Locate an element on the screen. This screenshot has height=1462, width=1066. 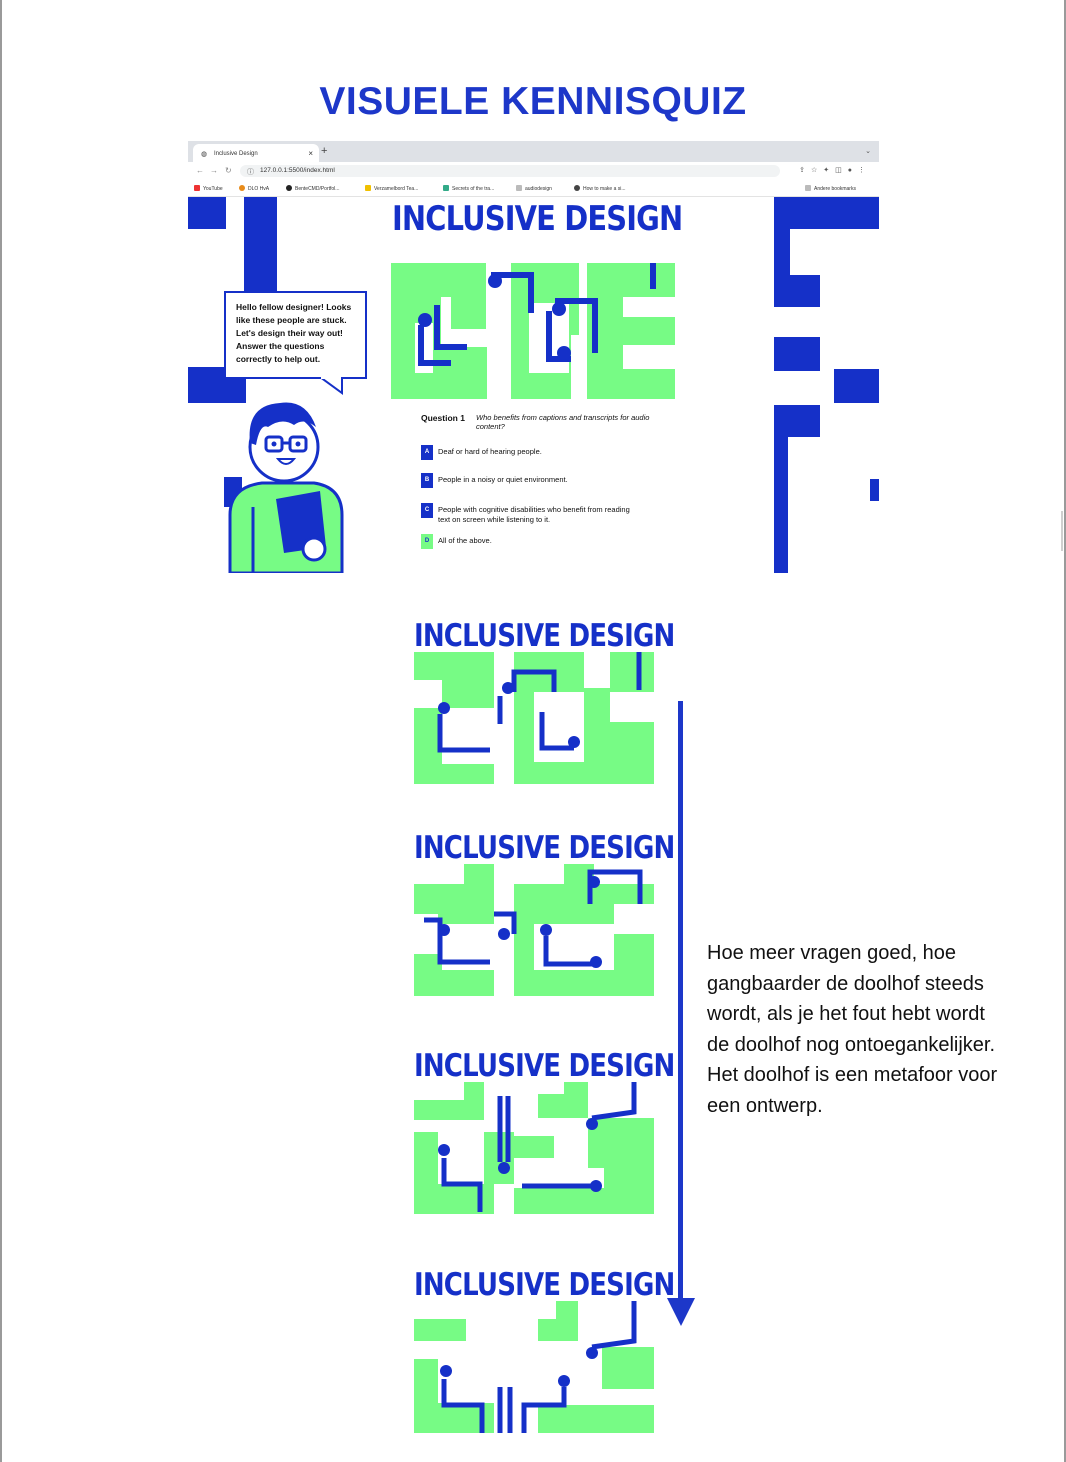
bookmark-item: DLO HvA is located at coordinates (254, 188).